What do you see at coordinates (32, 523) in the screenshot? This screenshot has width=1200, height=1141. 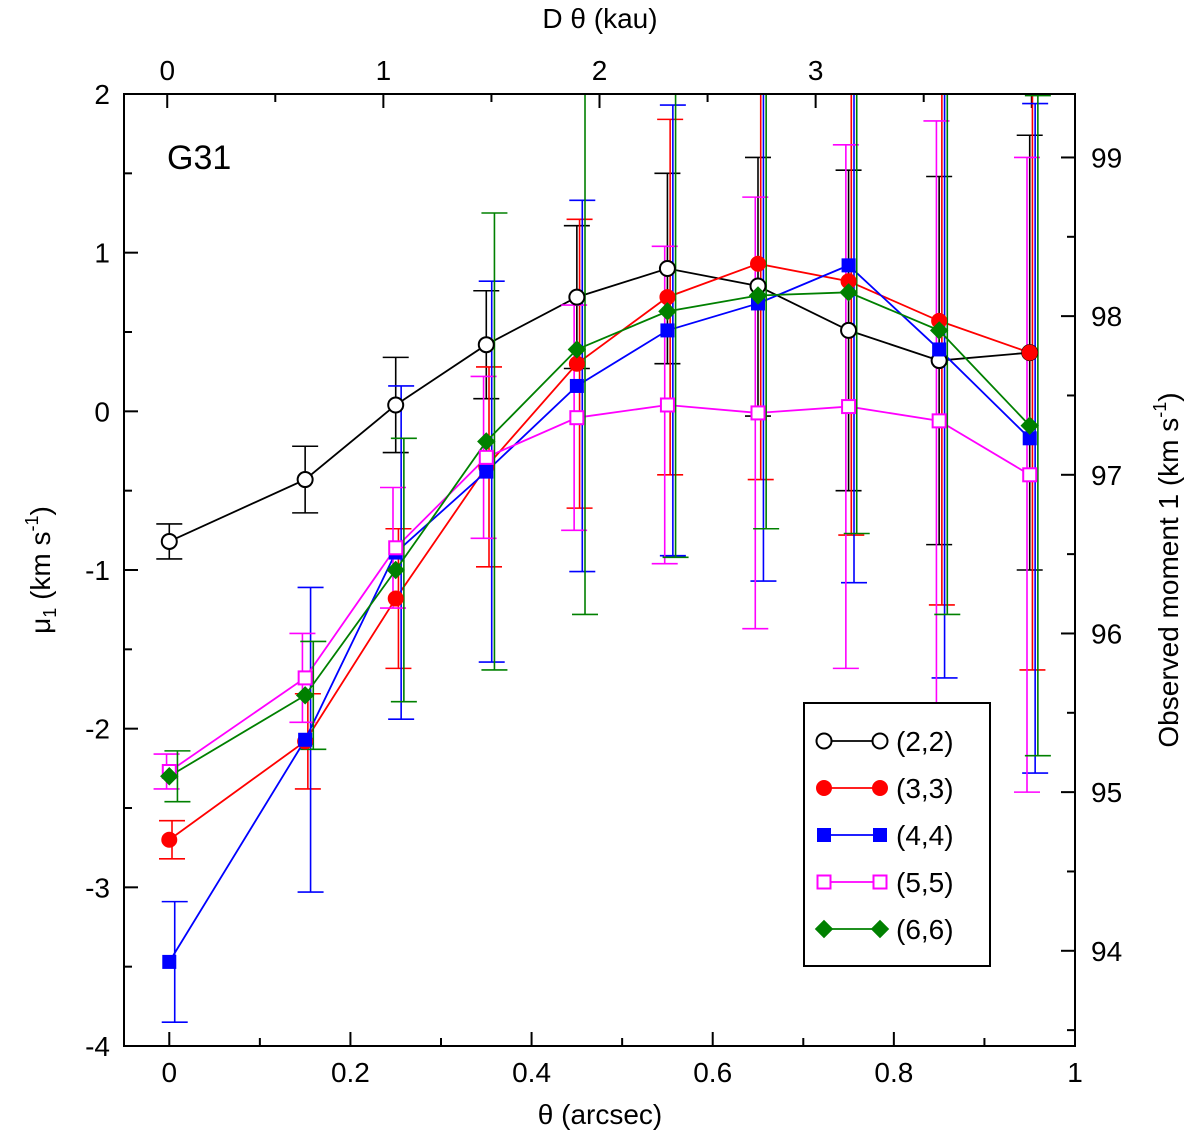 I see `y-axis-title-sup: -1` at bounding box center [32, 523].